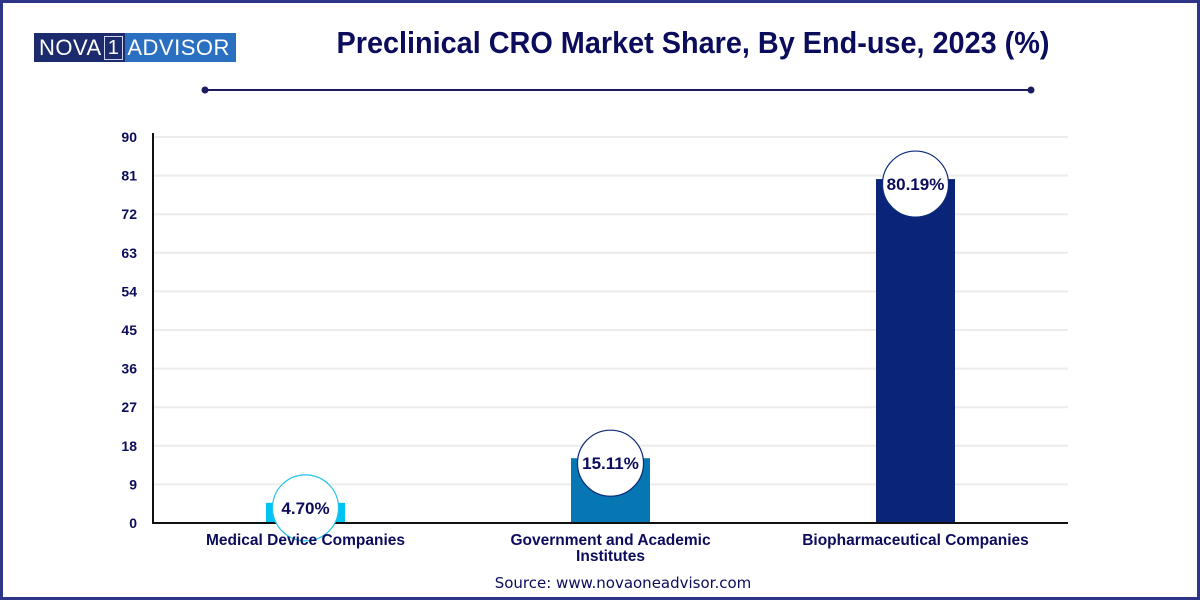 The image size is (1200, 600). Describe the element at coordinates (915, 351) in the screenshot. I see `bar` at that location.